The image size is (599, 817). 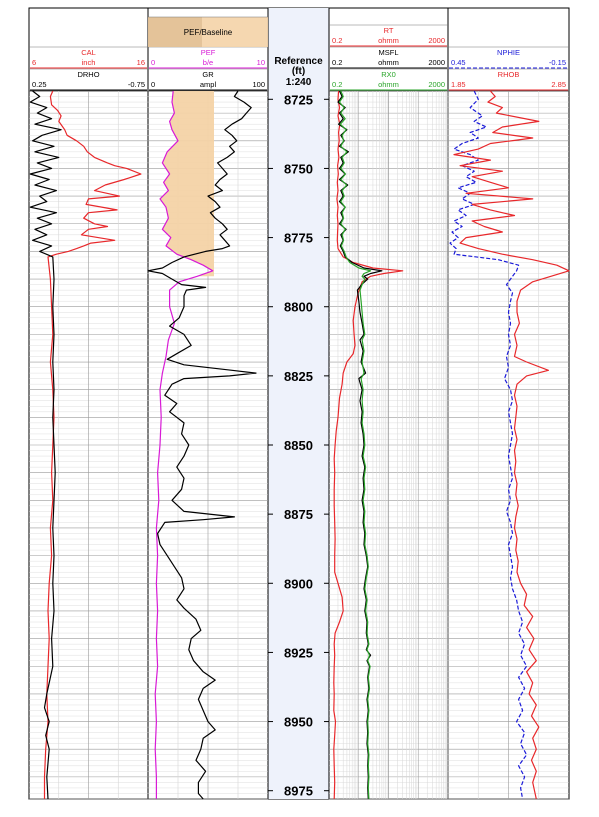 I want to click on track-header-unit: b/e, so click(x=208, y=62).